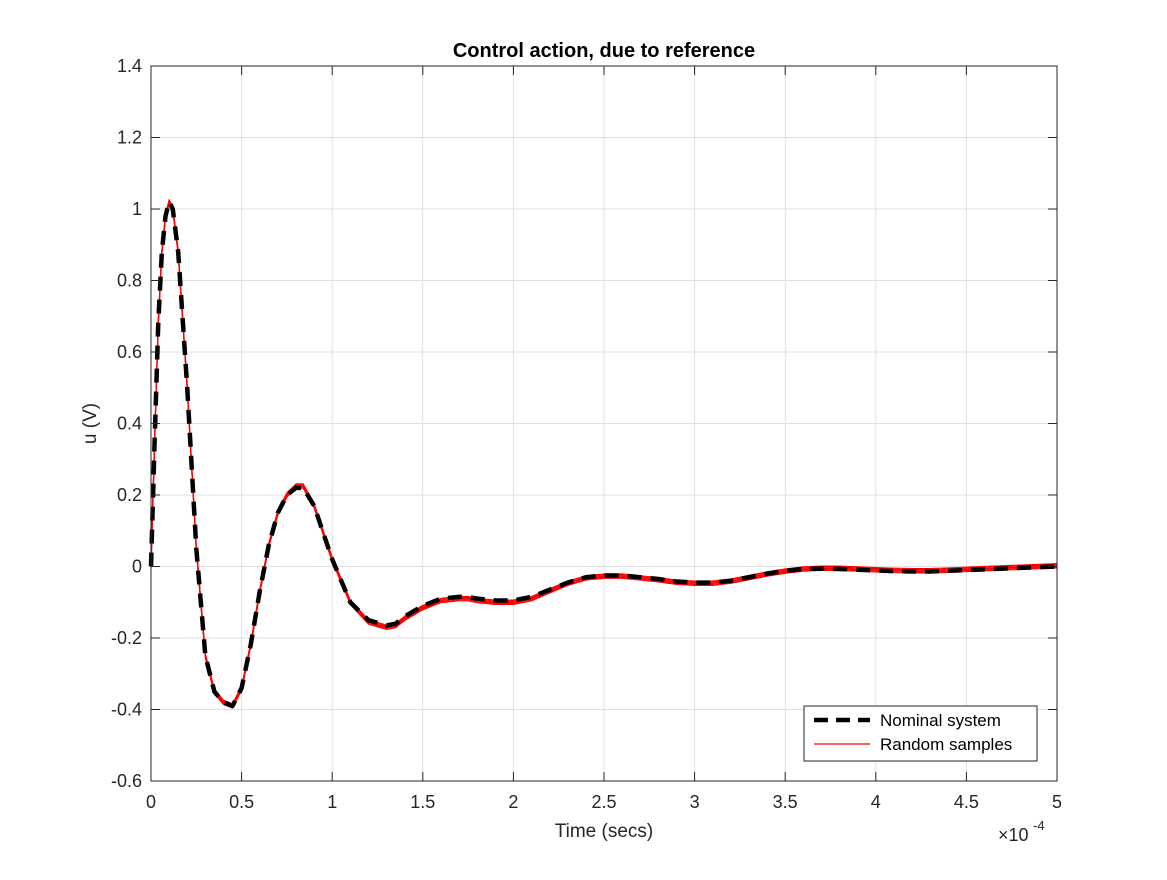 This screenshot has height=880, width=1167. What do you see at coordinates (126, 638) in the screenshot?
I see `y-tick-label: -0.2` at bounding box center [126, 638].